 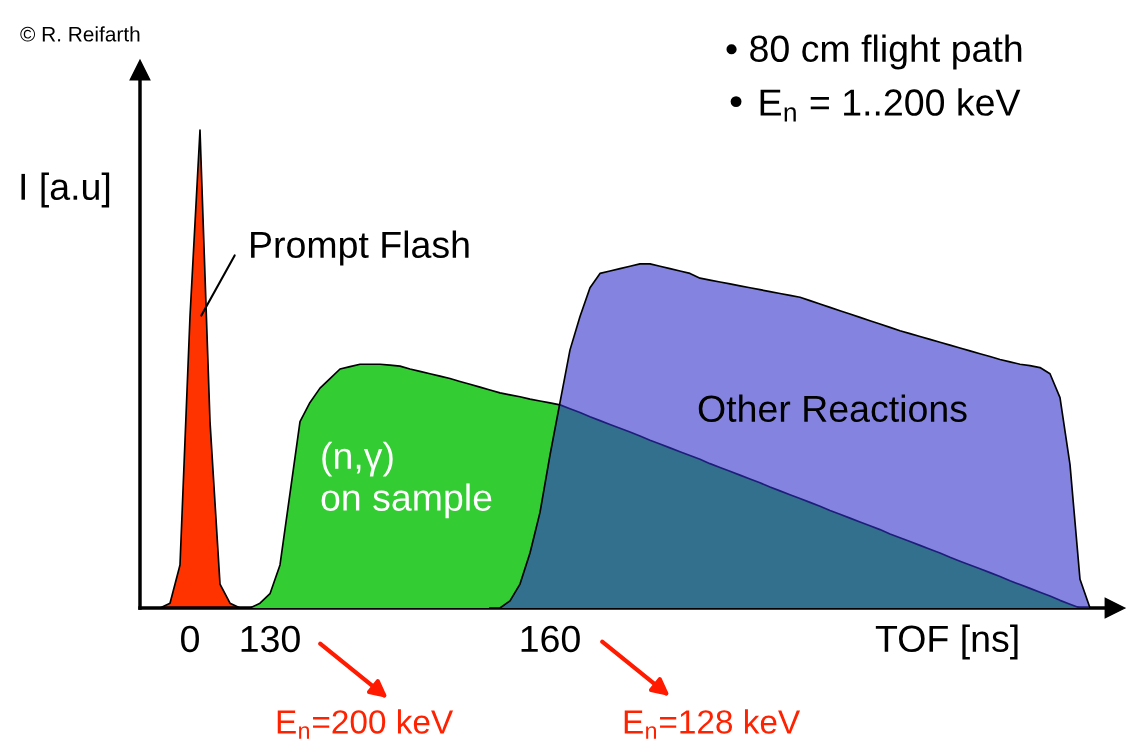 What do you see at coordinates (712, 724) in the screenshot?
I see `text: E$_{n}$=128 keV` at bounding box center [712, 724].